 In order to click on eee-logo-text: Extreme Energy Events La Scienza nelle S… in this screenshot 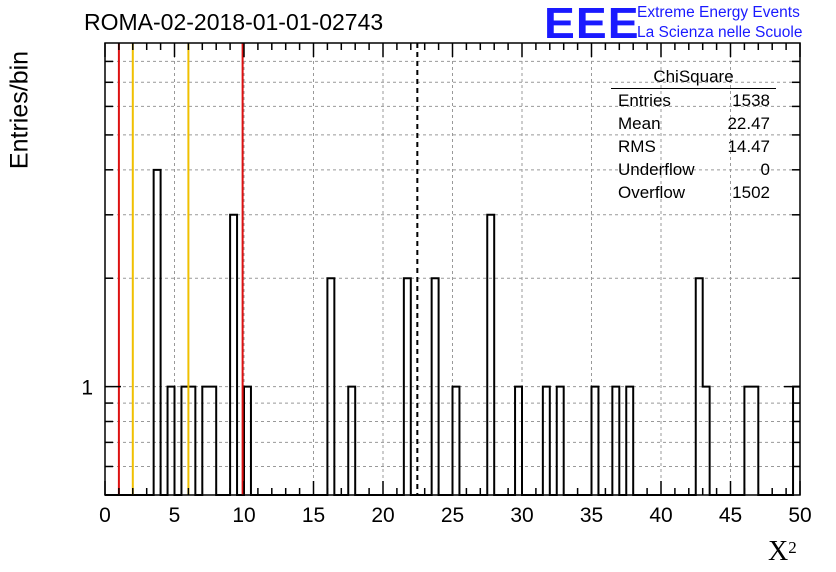, I will do `click(719, 23)`.